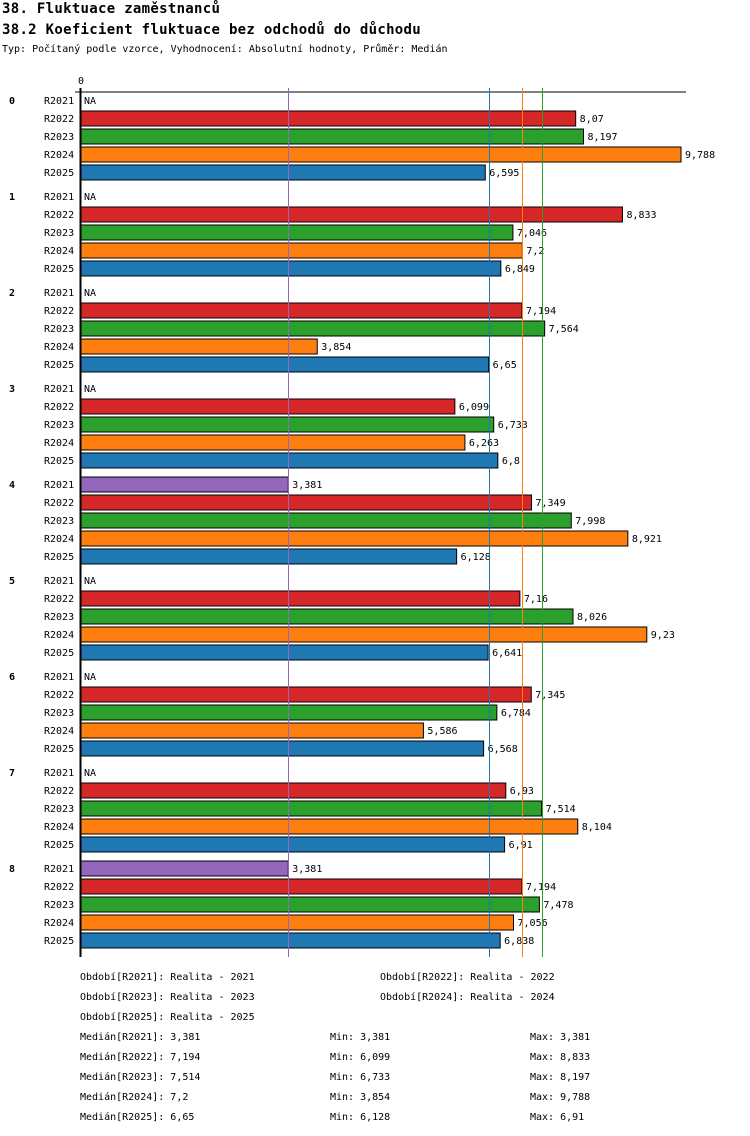 Image resolution: width=750 pixels, height=1136 pixels. What do you see at coordinates (564, 329) in the screenshot?
I see `data-label: 7,564` at bounding box center [564, 329].